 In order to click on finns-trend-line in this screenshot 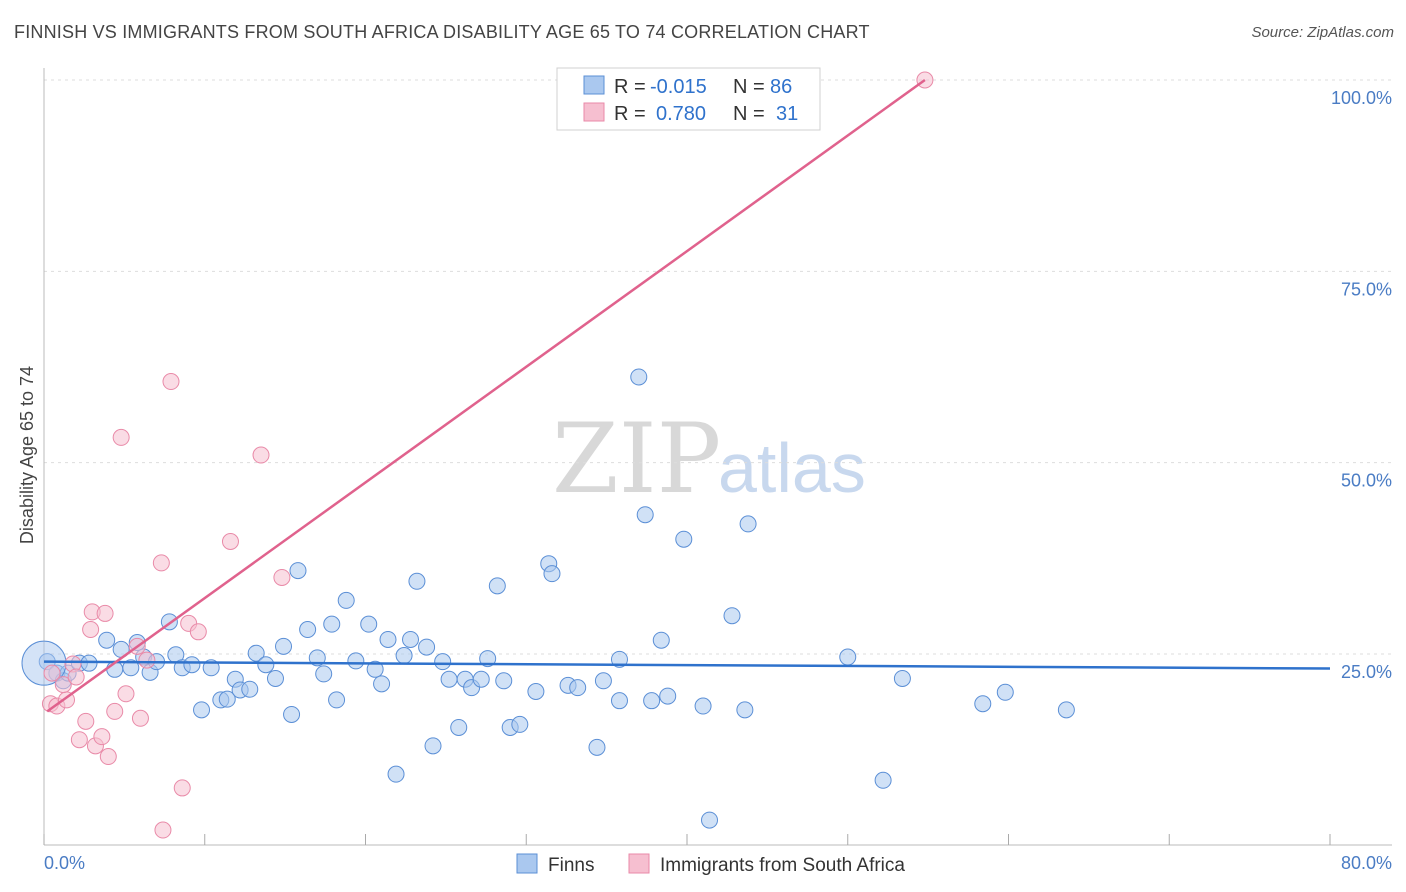, I will do `click(687, 665)`.